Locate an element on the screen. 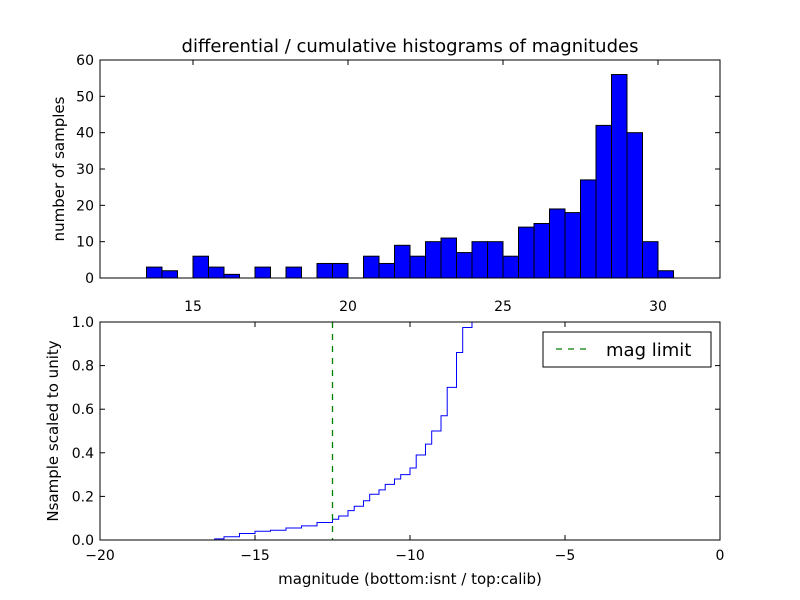  bottom-y-tick-label: 0.6 is located at coordinates (83, 410).